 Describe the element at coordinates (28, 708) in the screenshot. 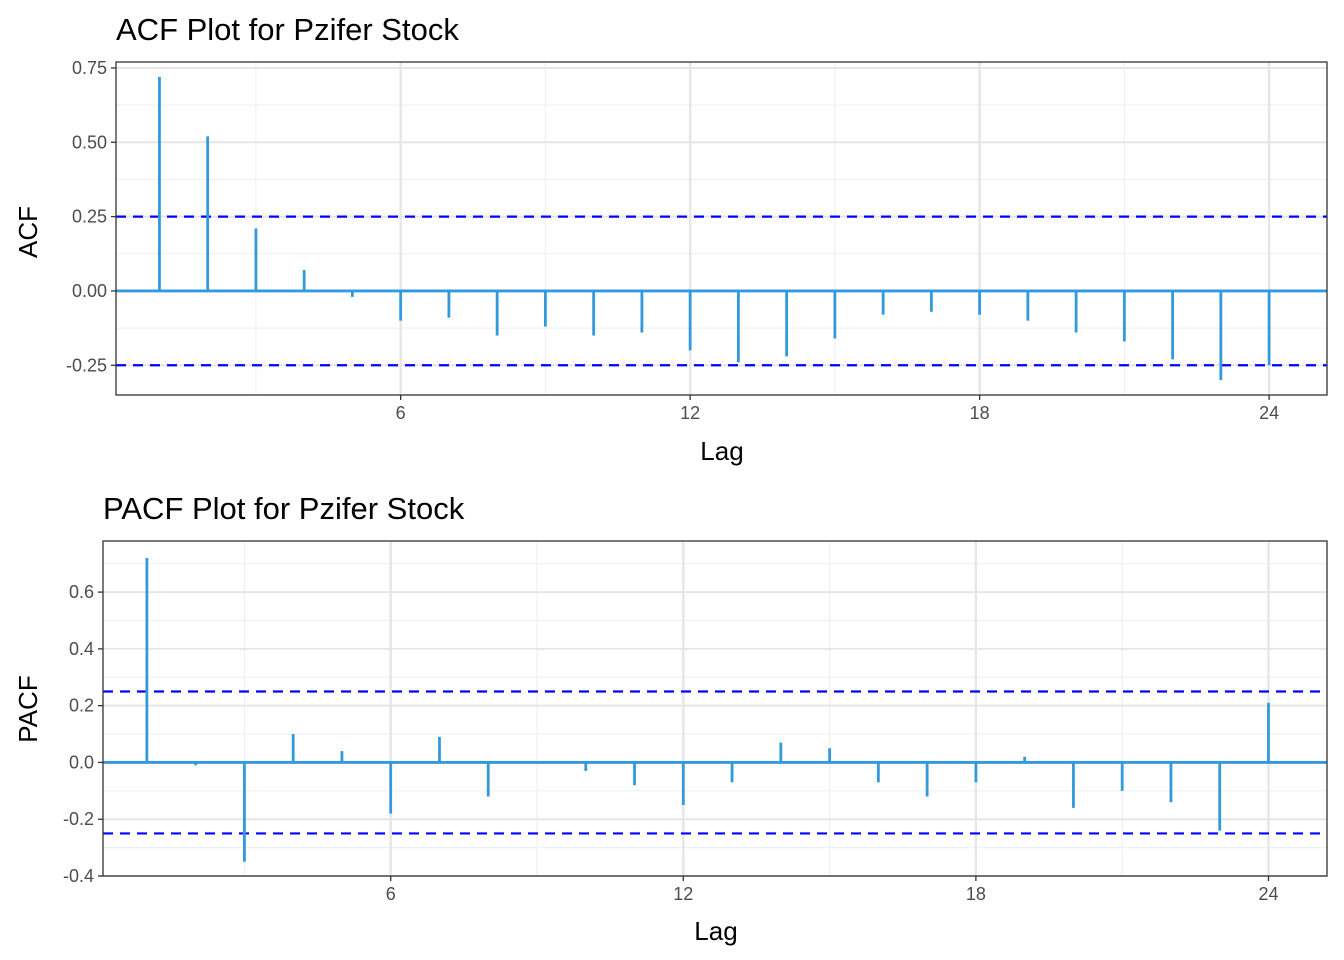

I see `pacf-y-axis-title: PACF` at that location.